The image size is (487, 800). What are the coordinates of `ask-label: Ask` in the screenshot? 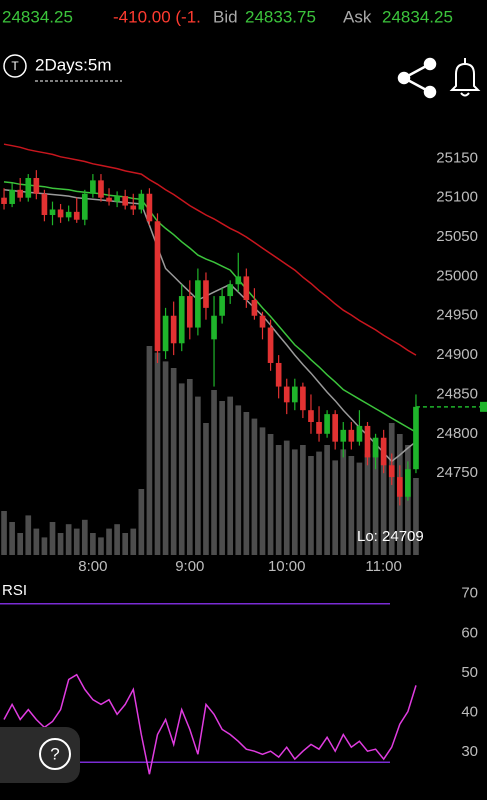 It's located at (357, 16).